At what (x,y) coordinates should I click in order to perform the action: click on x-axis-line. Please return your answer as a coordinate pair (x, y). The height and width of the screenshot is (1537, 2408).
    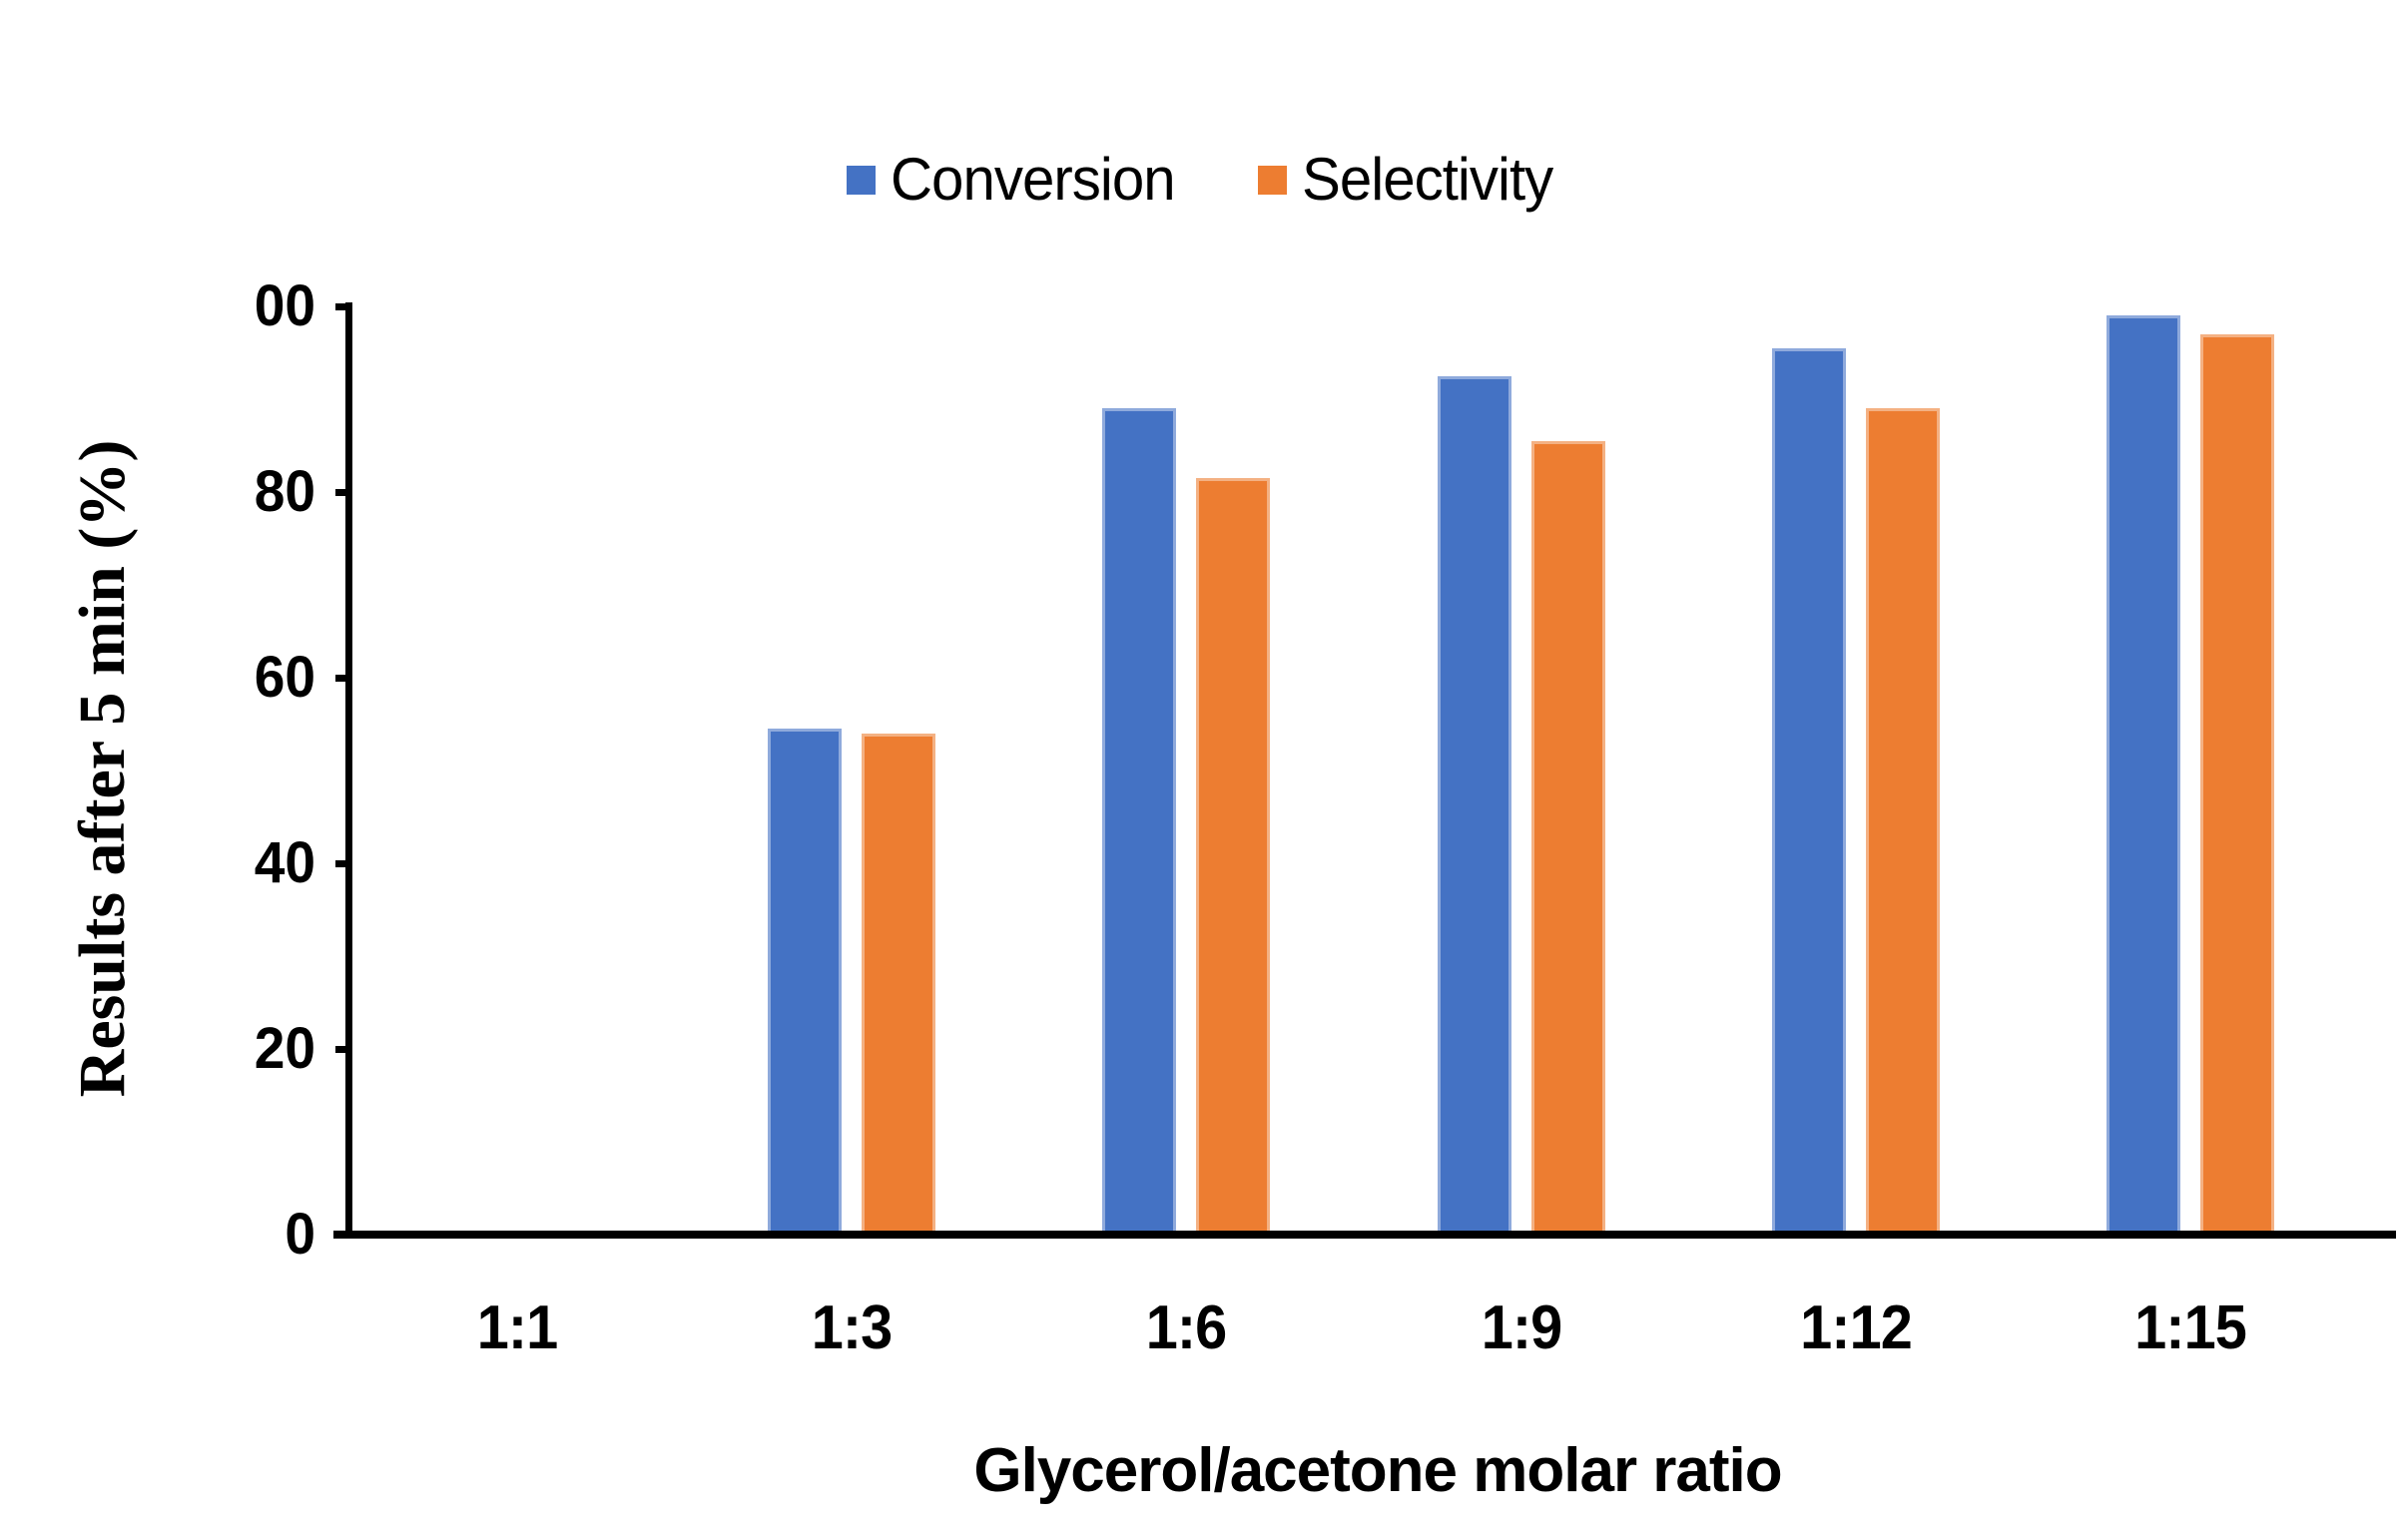
    Looking at the image, I should click on (1364, 1235).